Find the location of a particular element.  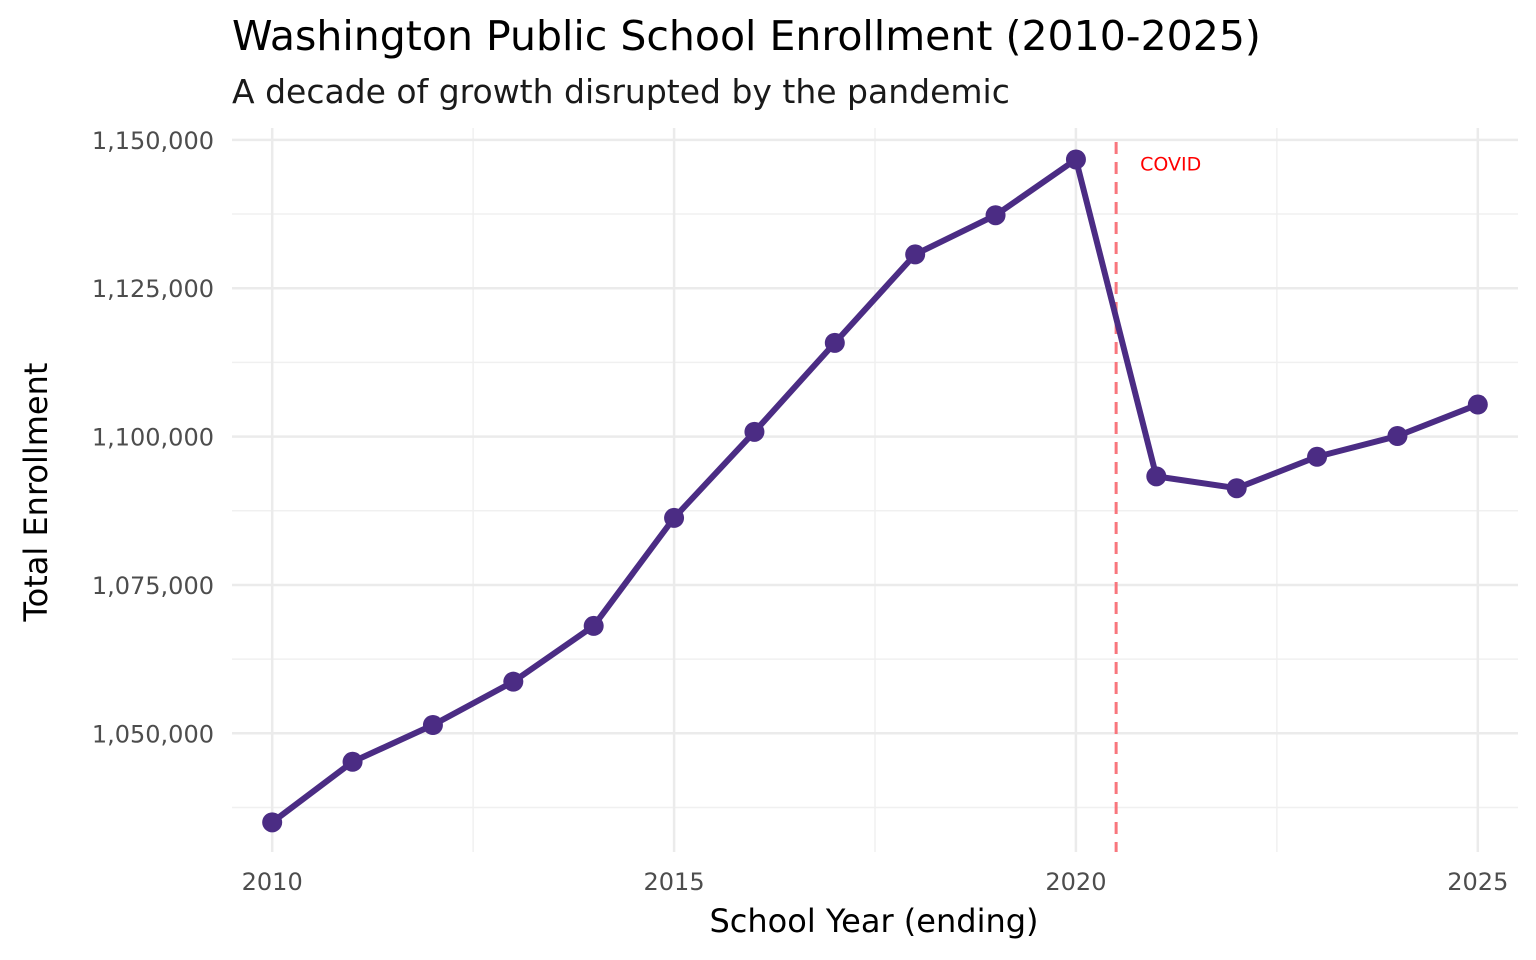

data-point-2018 is located at coordinates (915, 254).